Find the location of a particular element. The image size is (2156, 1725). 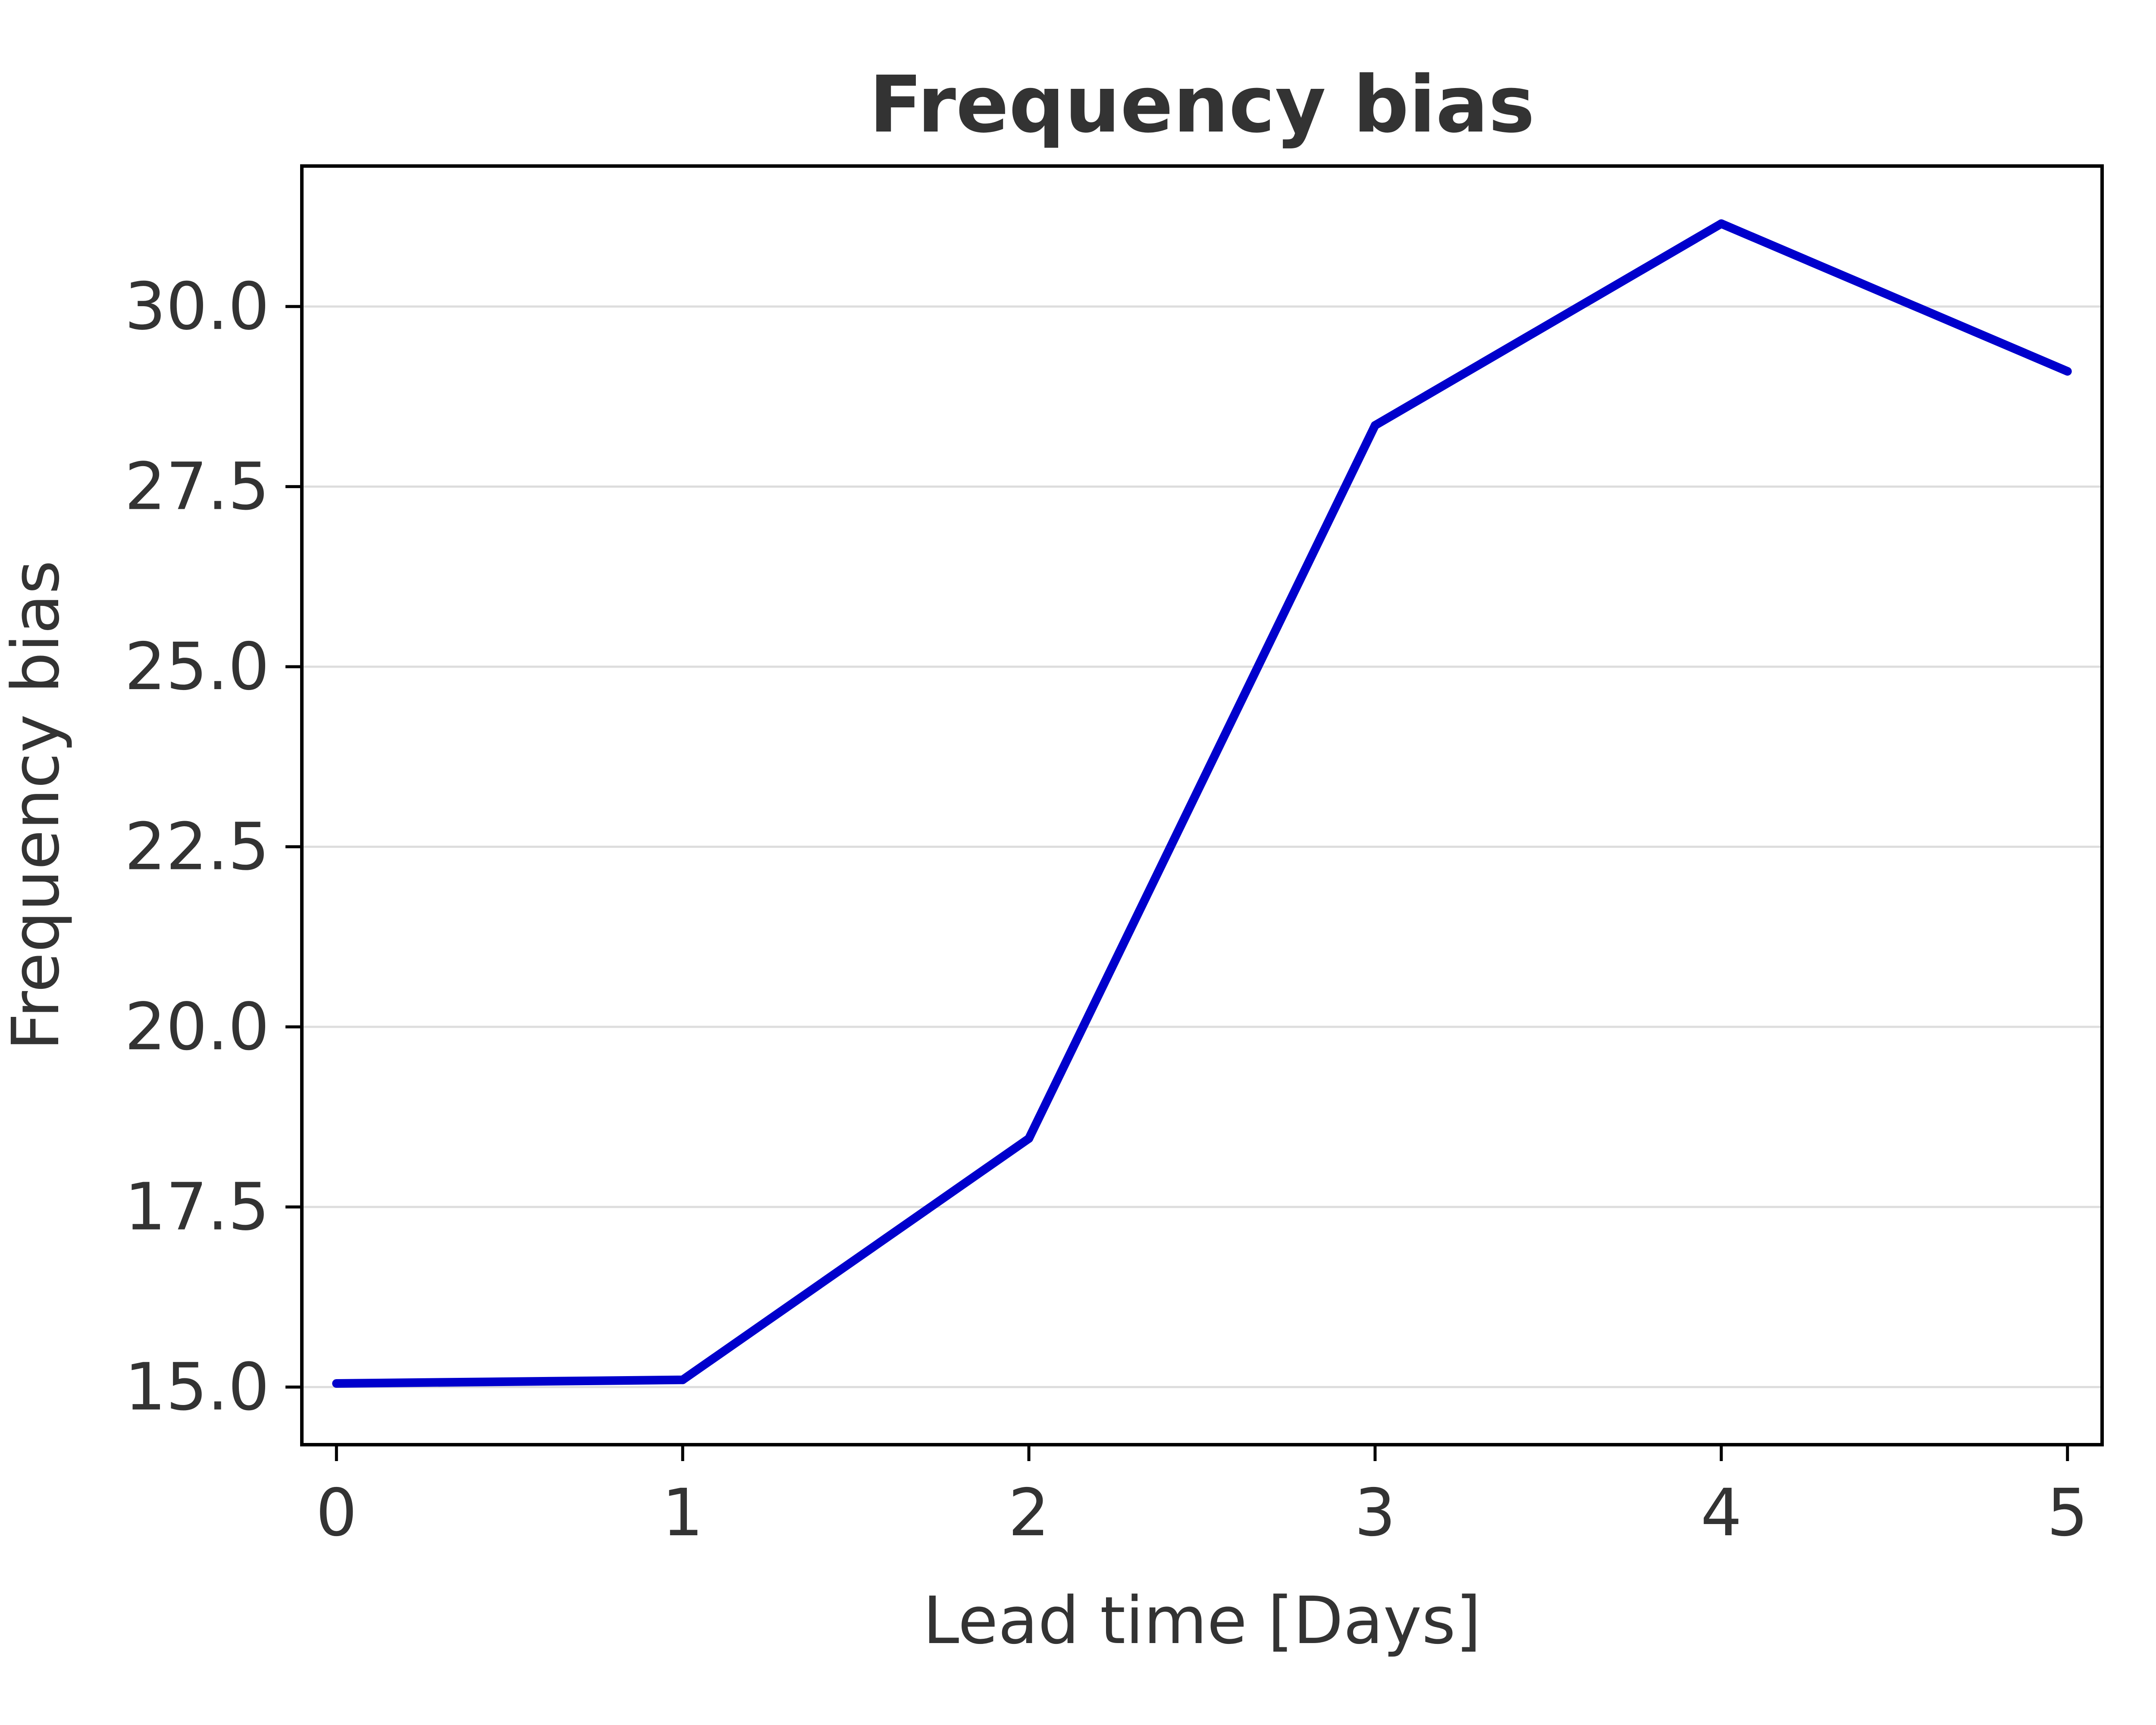

y-tick-label: 22.5 is located at coordinates (197, 847).